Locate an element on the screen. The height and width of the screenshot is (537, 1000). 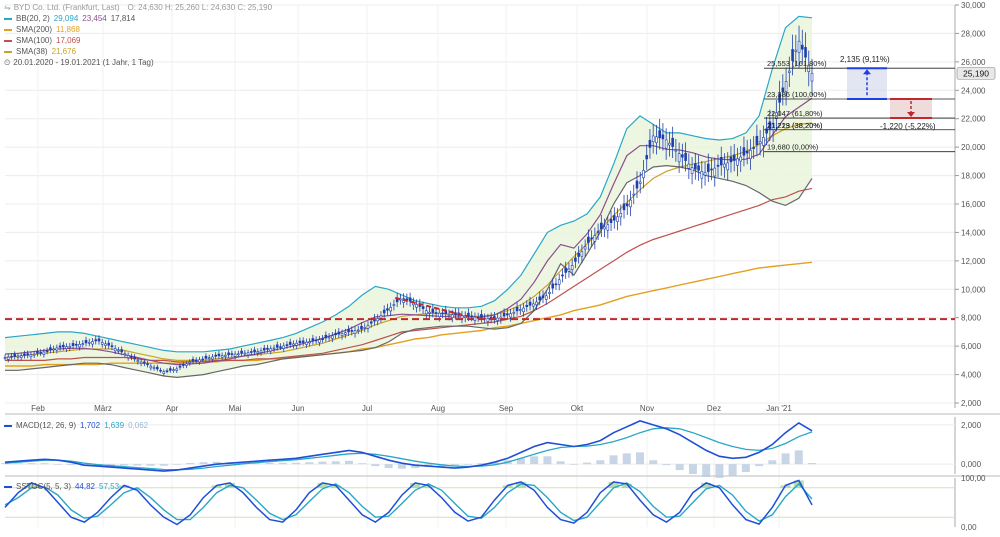
instrument-title: BYD Co. Ltd. (Frankfurt, Last) is located at coordinates (66, 7).